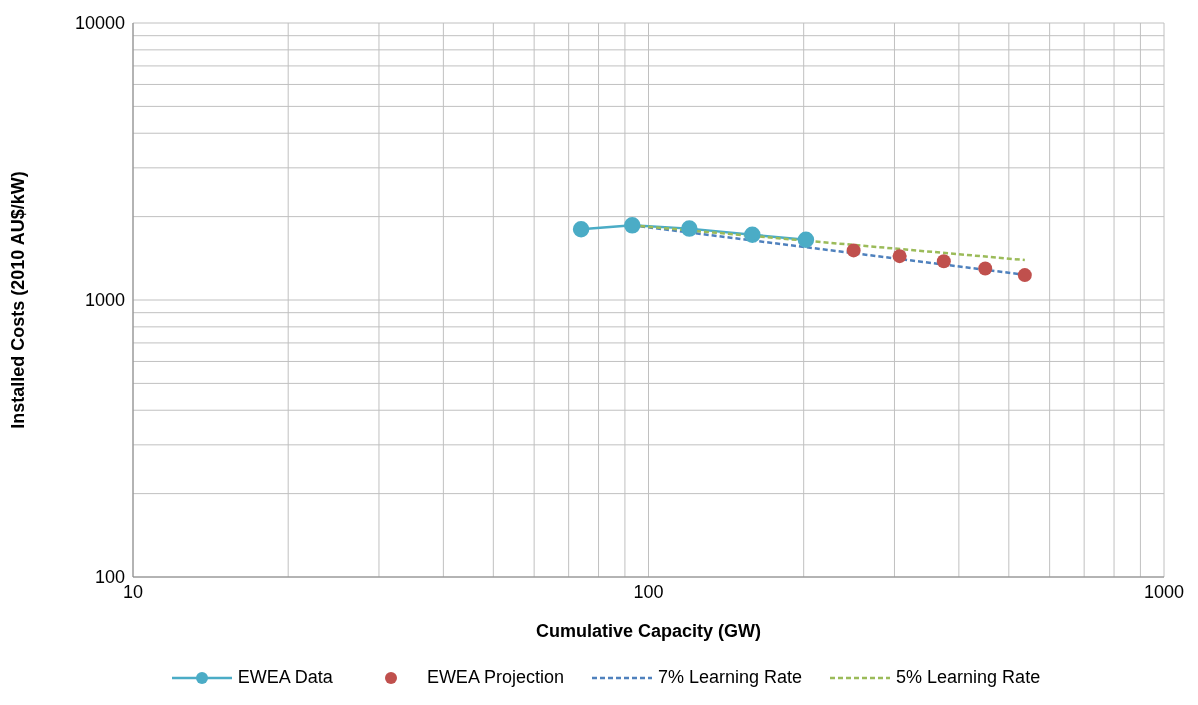  I want to click on legend-label: EWEA Projection, so click(494, 677).